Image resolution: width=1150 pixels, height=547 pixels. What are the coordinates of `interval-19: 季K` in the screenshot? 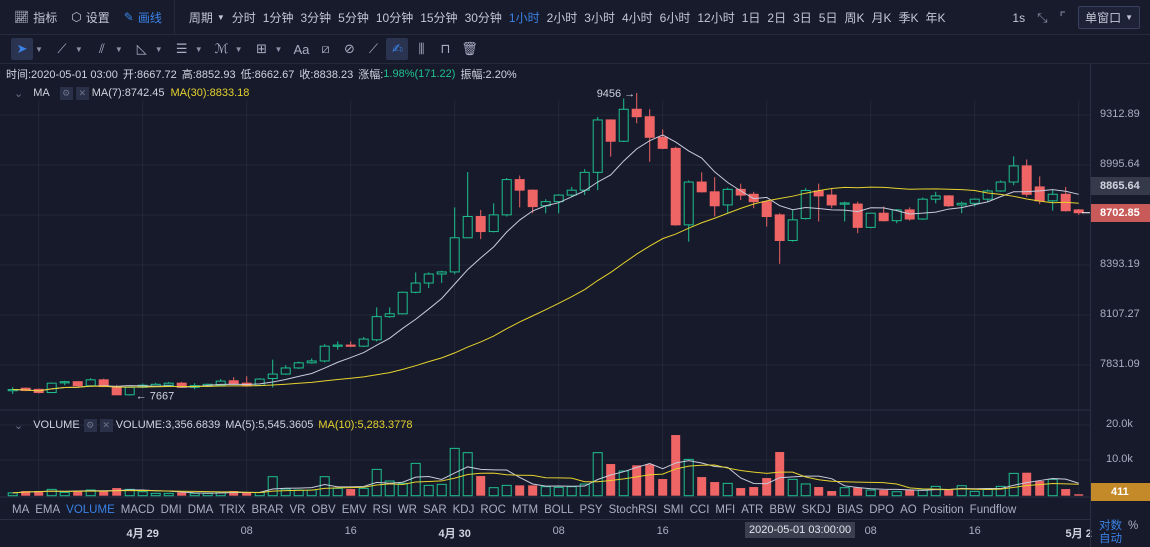 It's located at (908, 17).